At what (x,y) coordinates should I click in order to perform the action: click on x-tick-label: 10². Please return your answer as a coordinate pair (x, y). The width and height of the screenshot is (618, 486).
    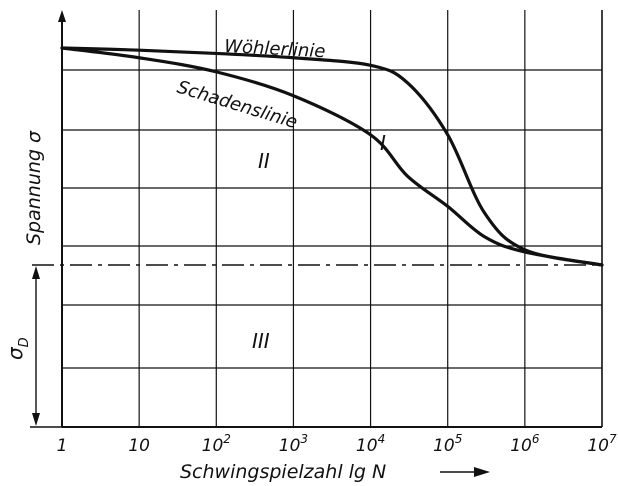
    Looking at the image, I should click on (216, 444).